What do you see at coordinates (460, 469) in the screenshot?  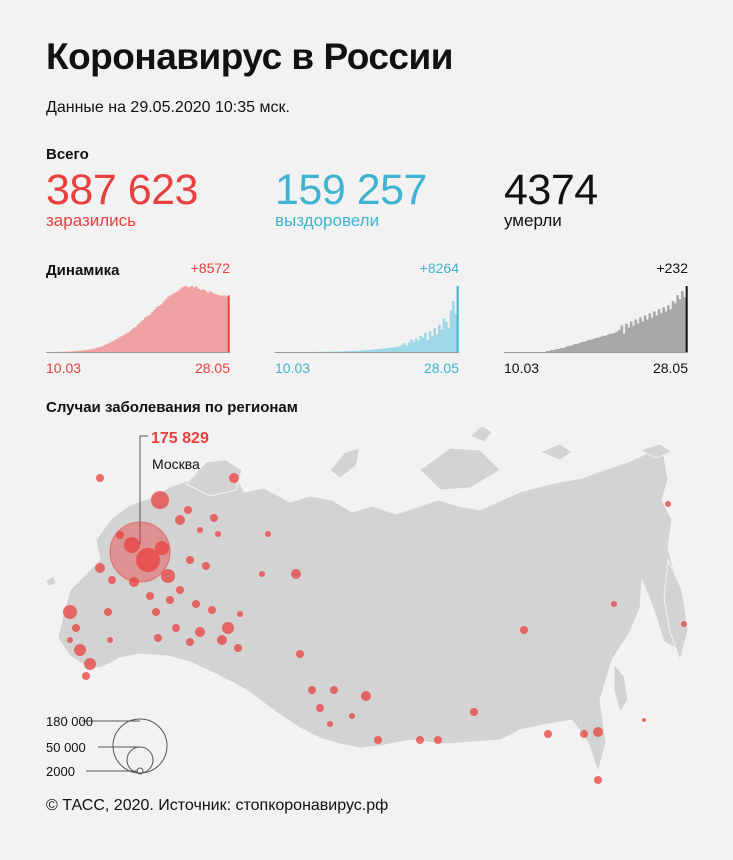 I see `taymyr` at bounding box center [460, 469].